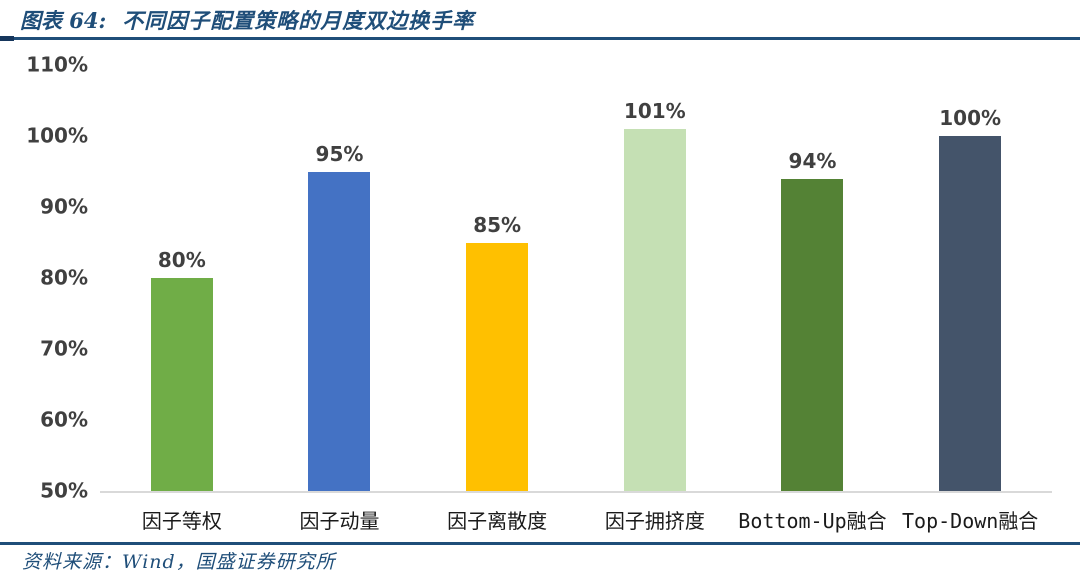 This screenshot has width=1080, height=572. I want to click on category-label: Top-Down融合, so click(970, 521).